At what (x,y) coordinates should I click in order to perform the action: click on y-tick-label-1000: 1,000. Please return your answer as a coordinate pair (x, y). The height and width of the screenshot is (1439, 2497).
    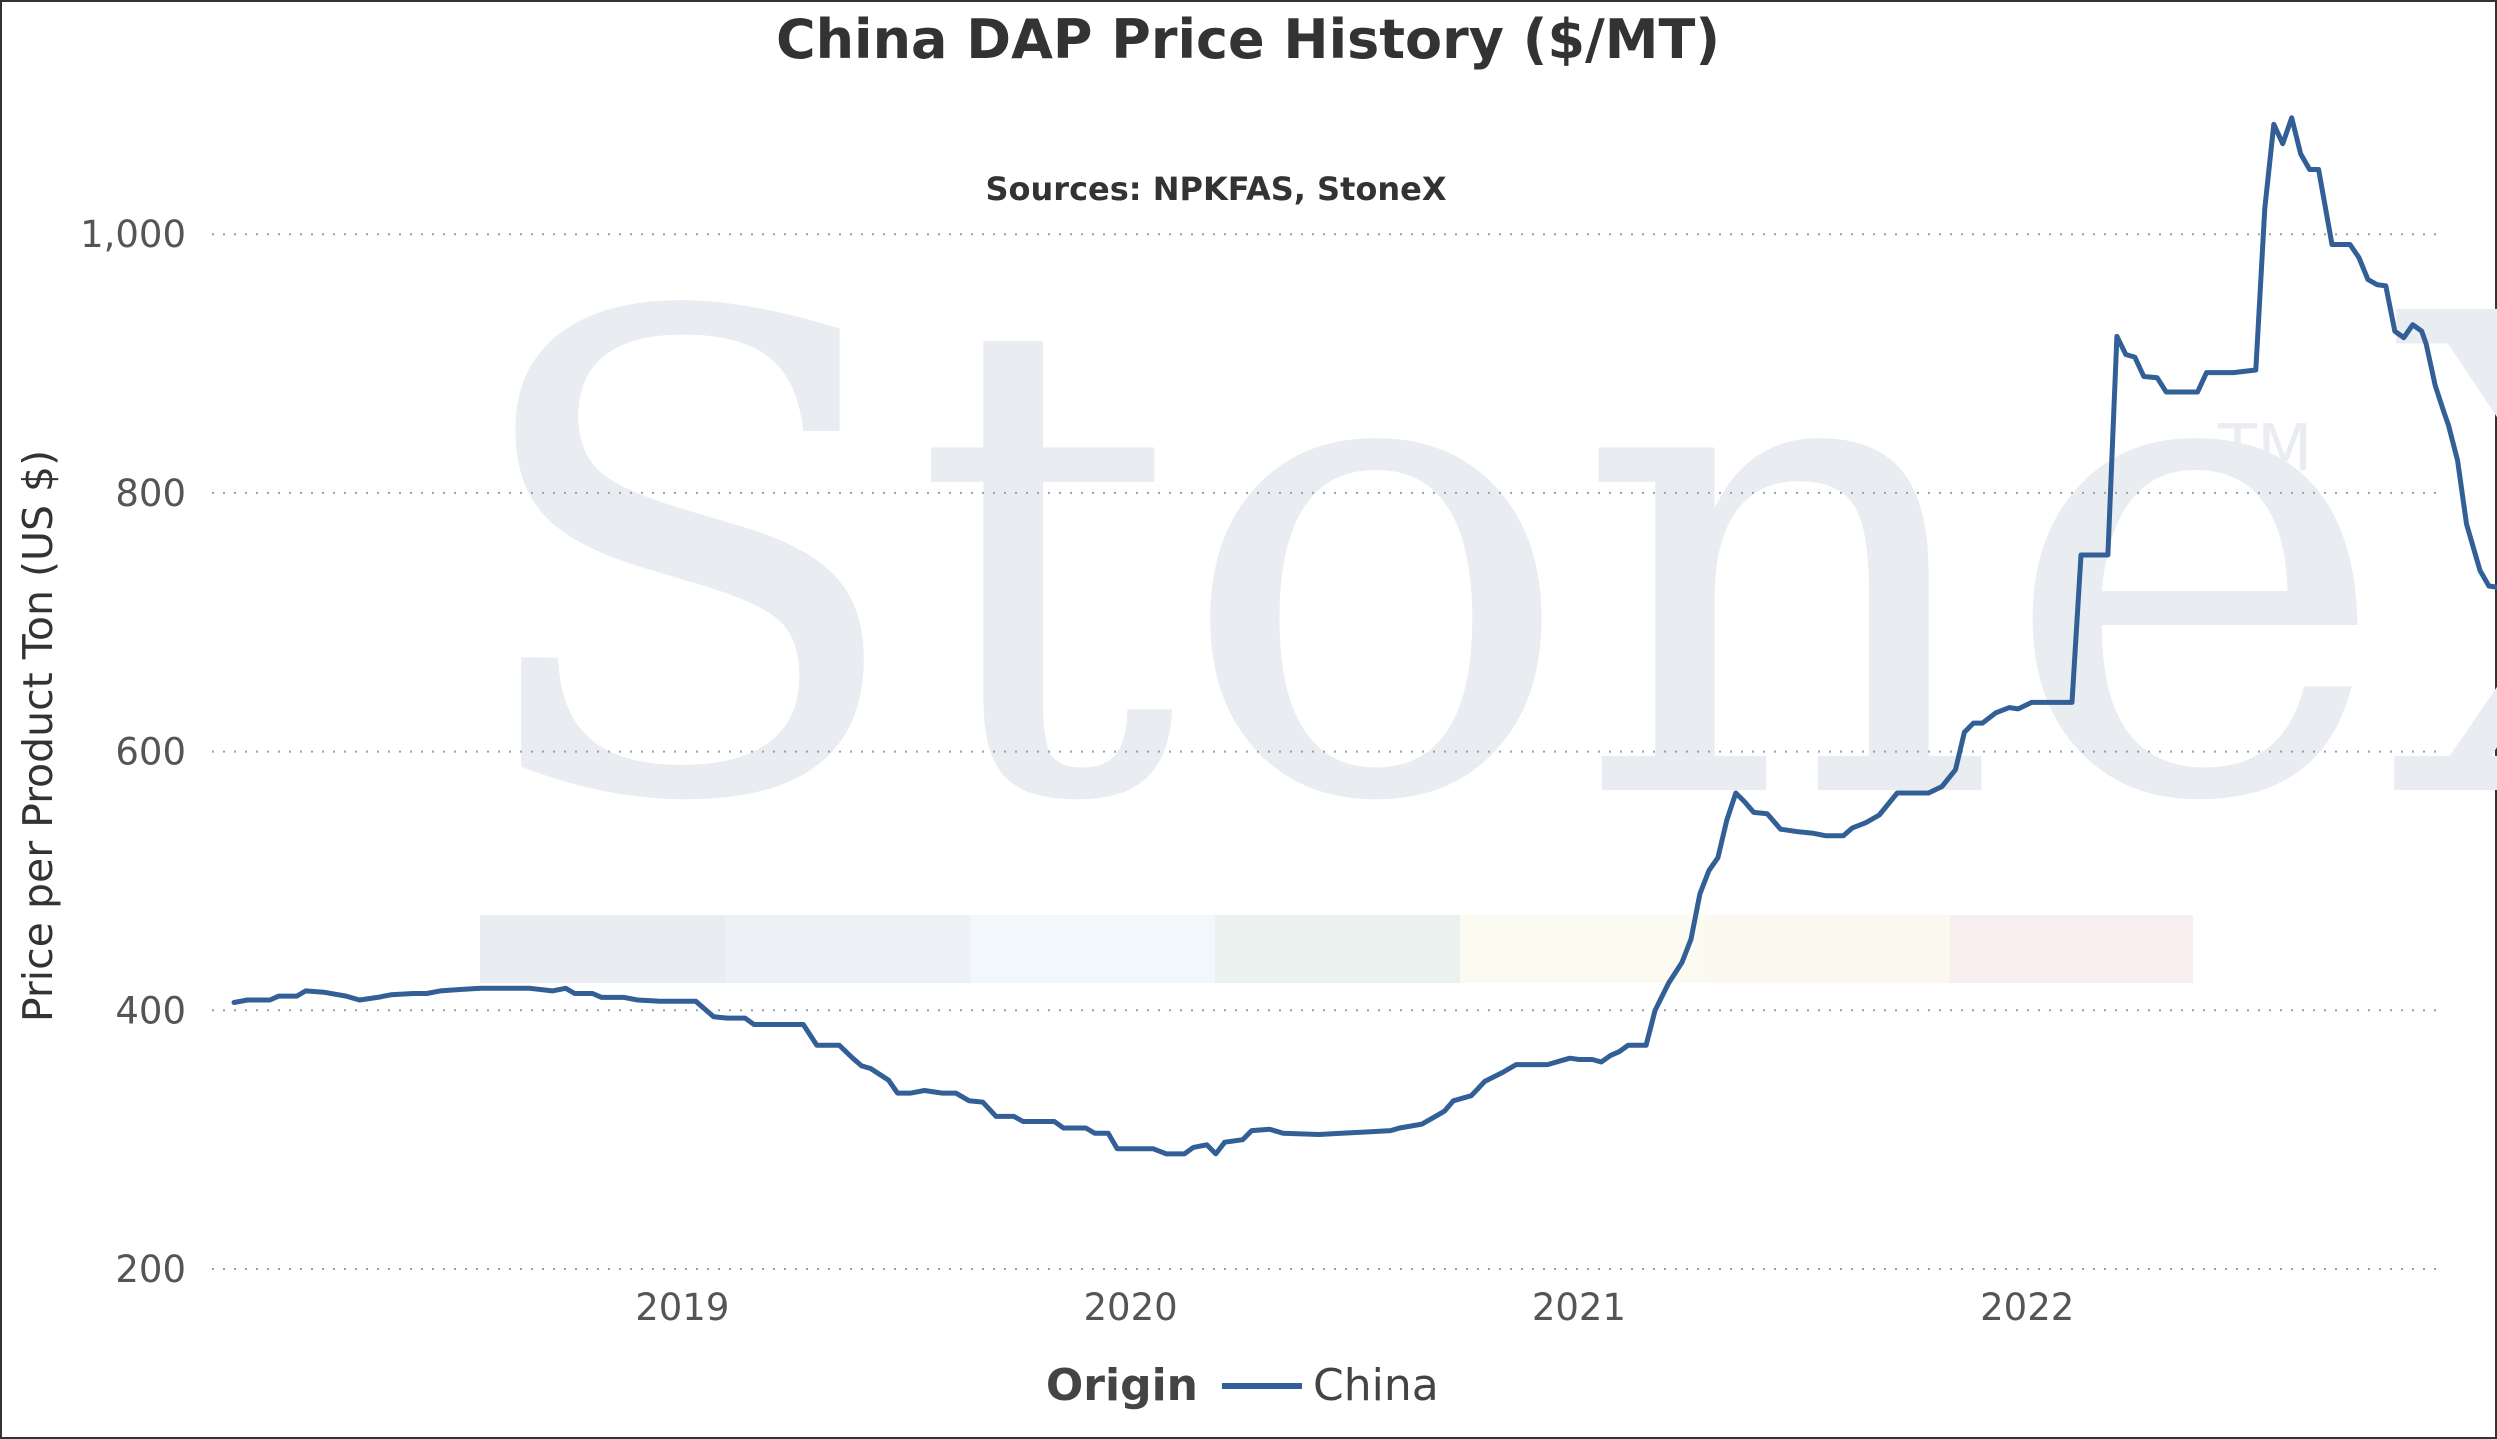
    Looking at the image, I should click on (133, 234).